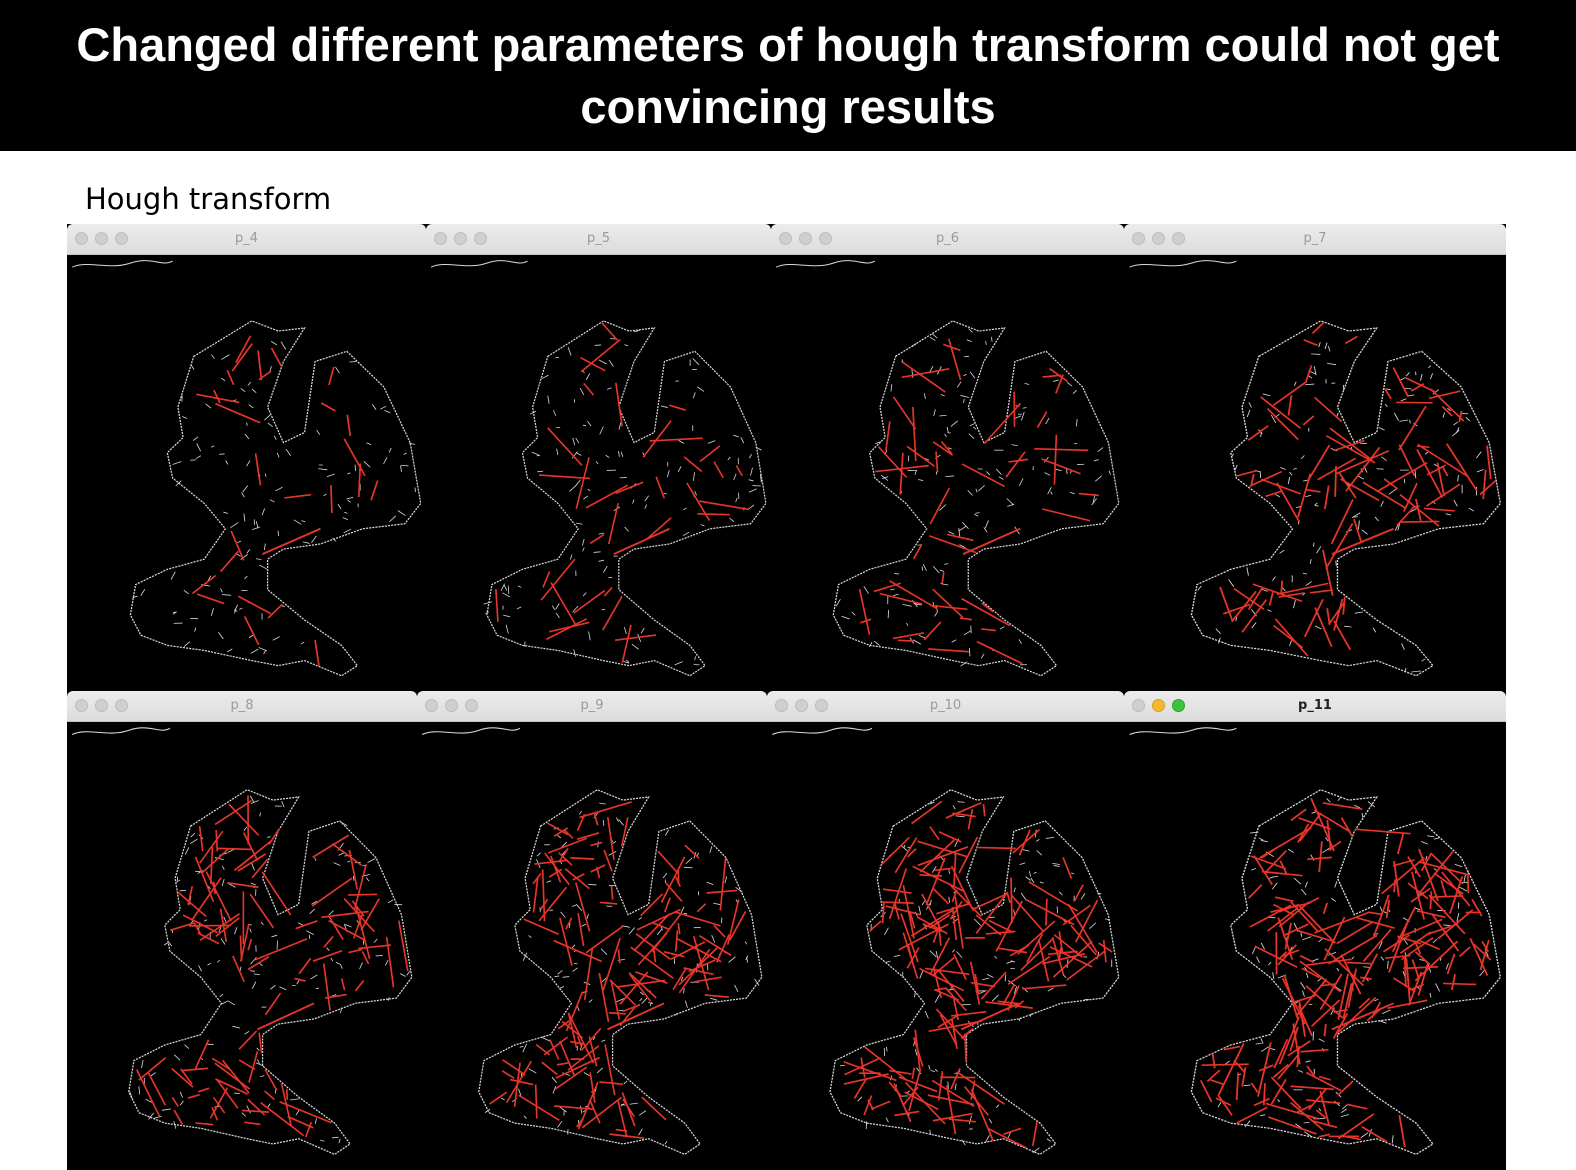 The height and width of the screenshot is (1170, 1576). I want to click on window-p10: p_10, so click(945, 930).